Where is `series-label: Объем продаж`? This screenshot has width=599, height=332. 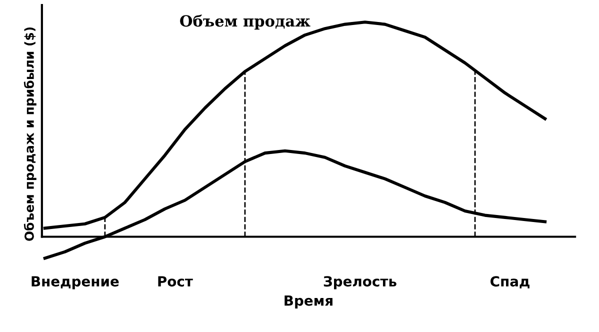 series-label: Объем продаж is located at coordinates (245, 22).